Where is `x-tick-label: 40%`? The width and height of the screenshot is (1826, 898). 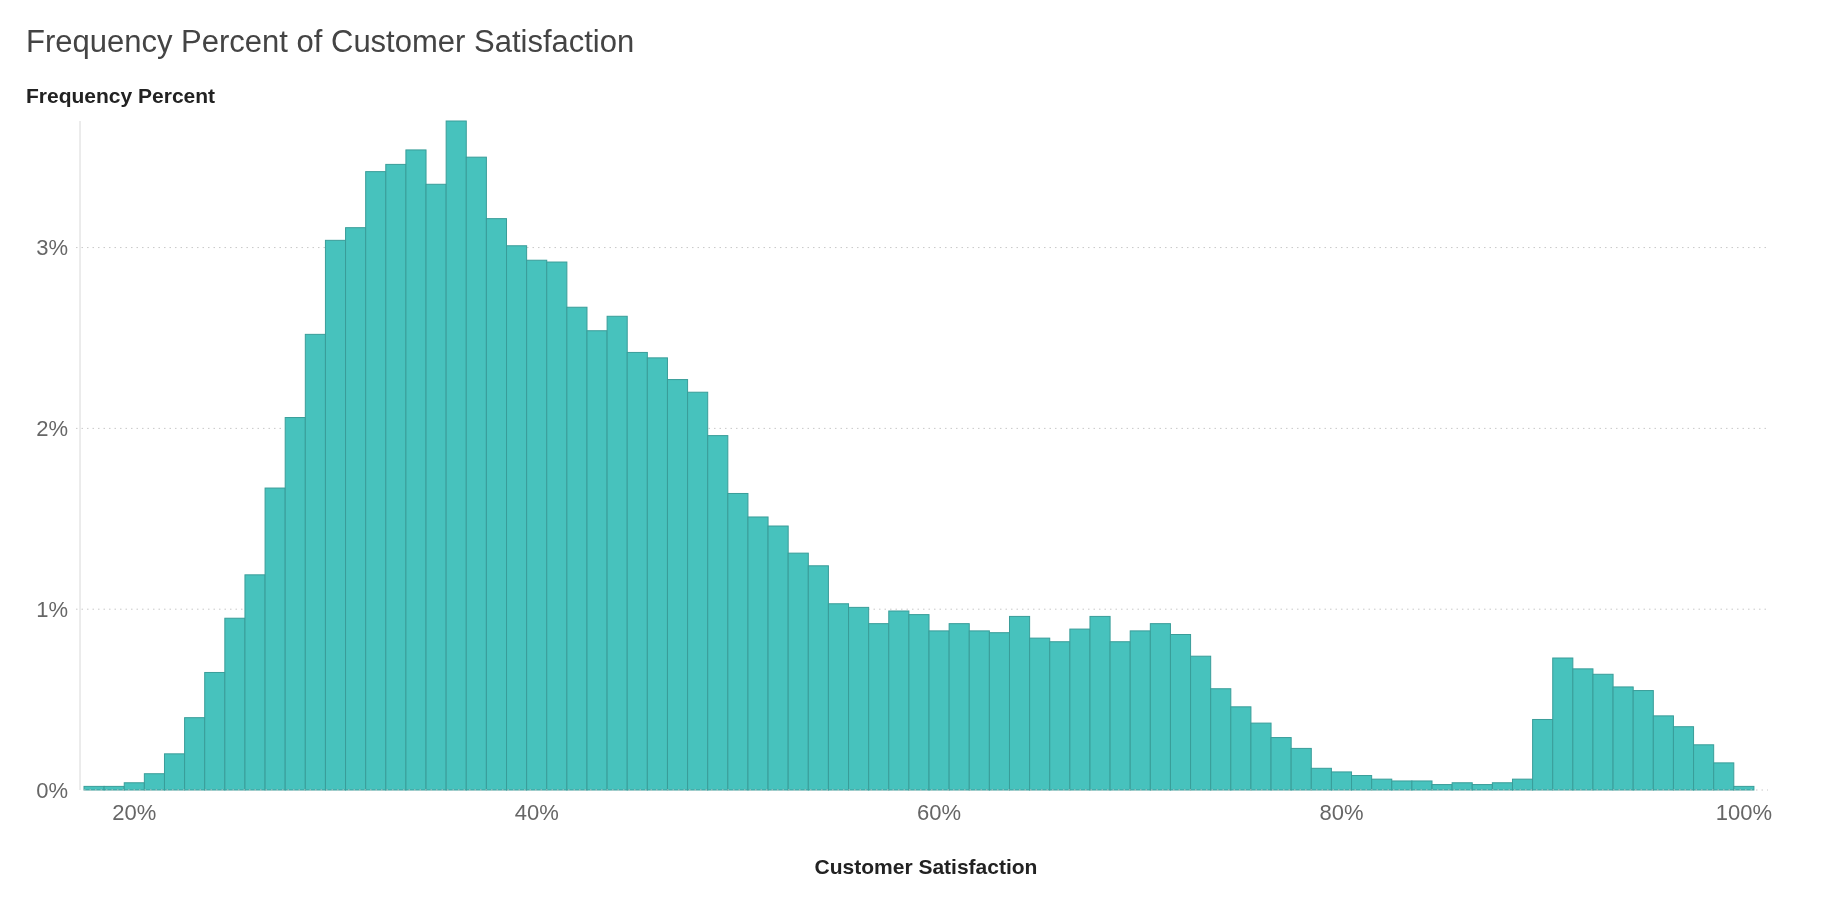 x-tick-label: 40% is located at coordinates (536, 812).